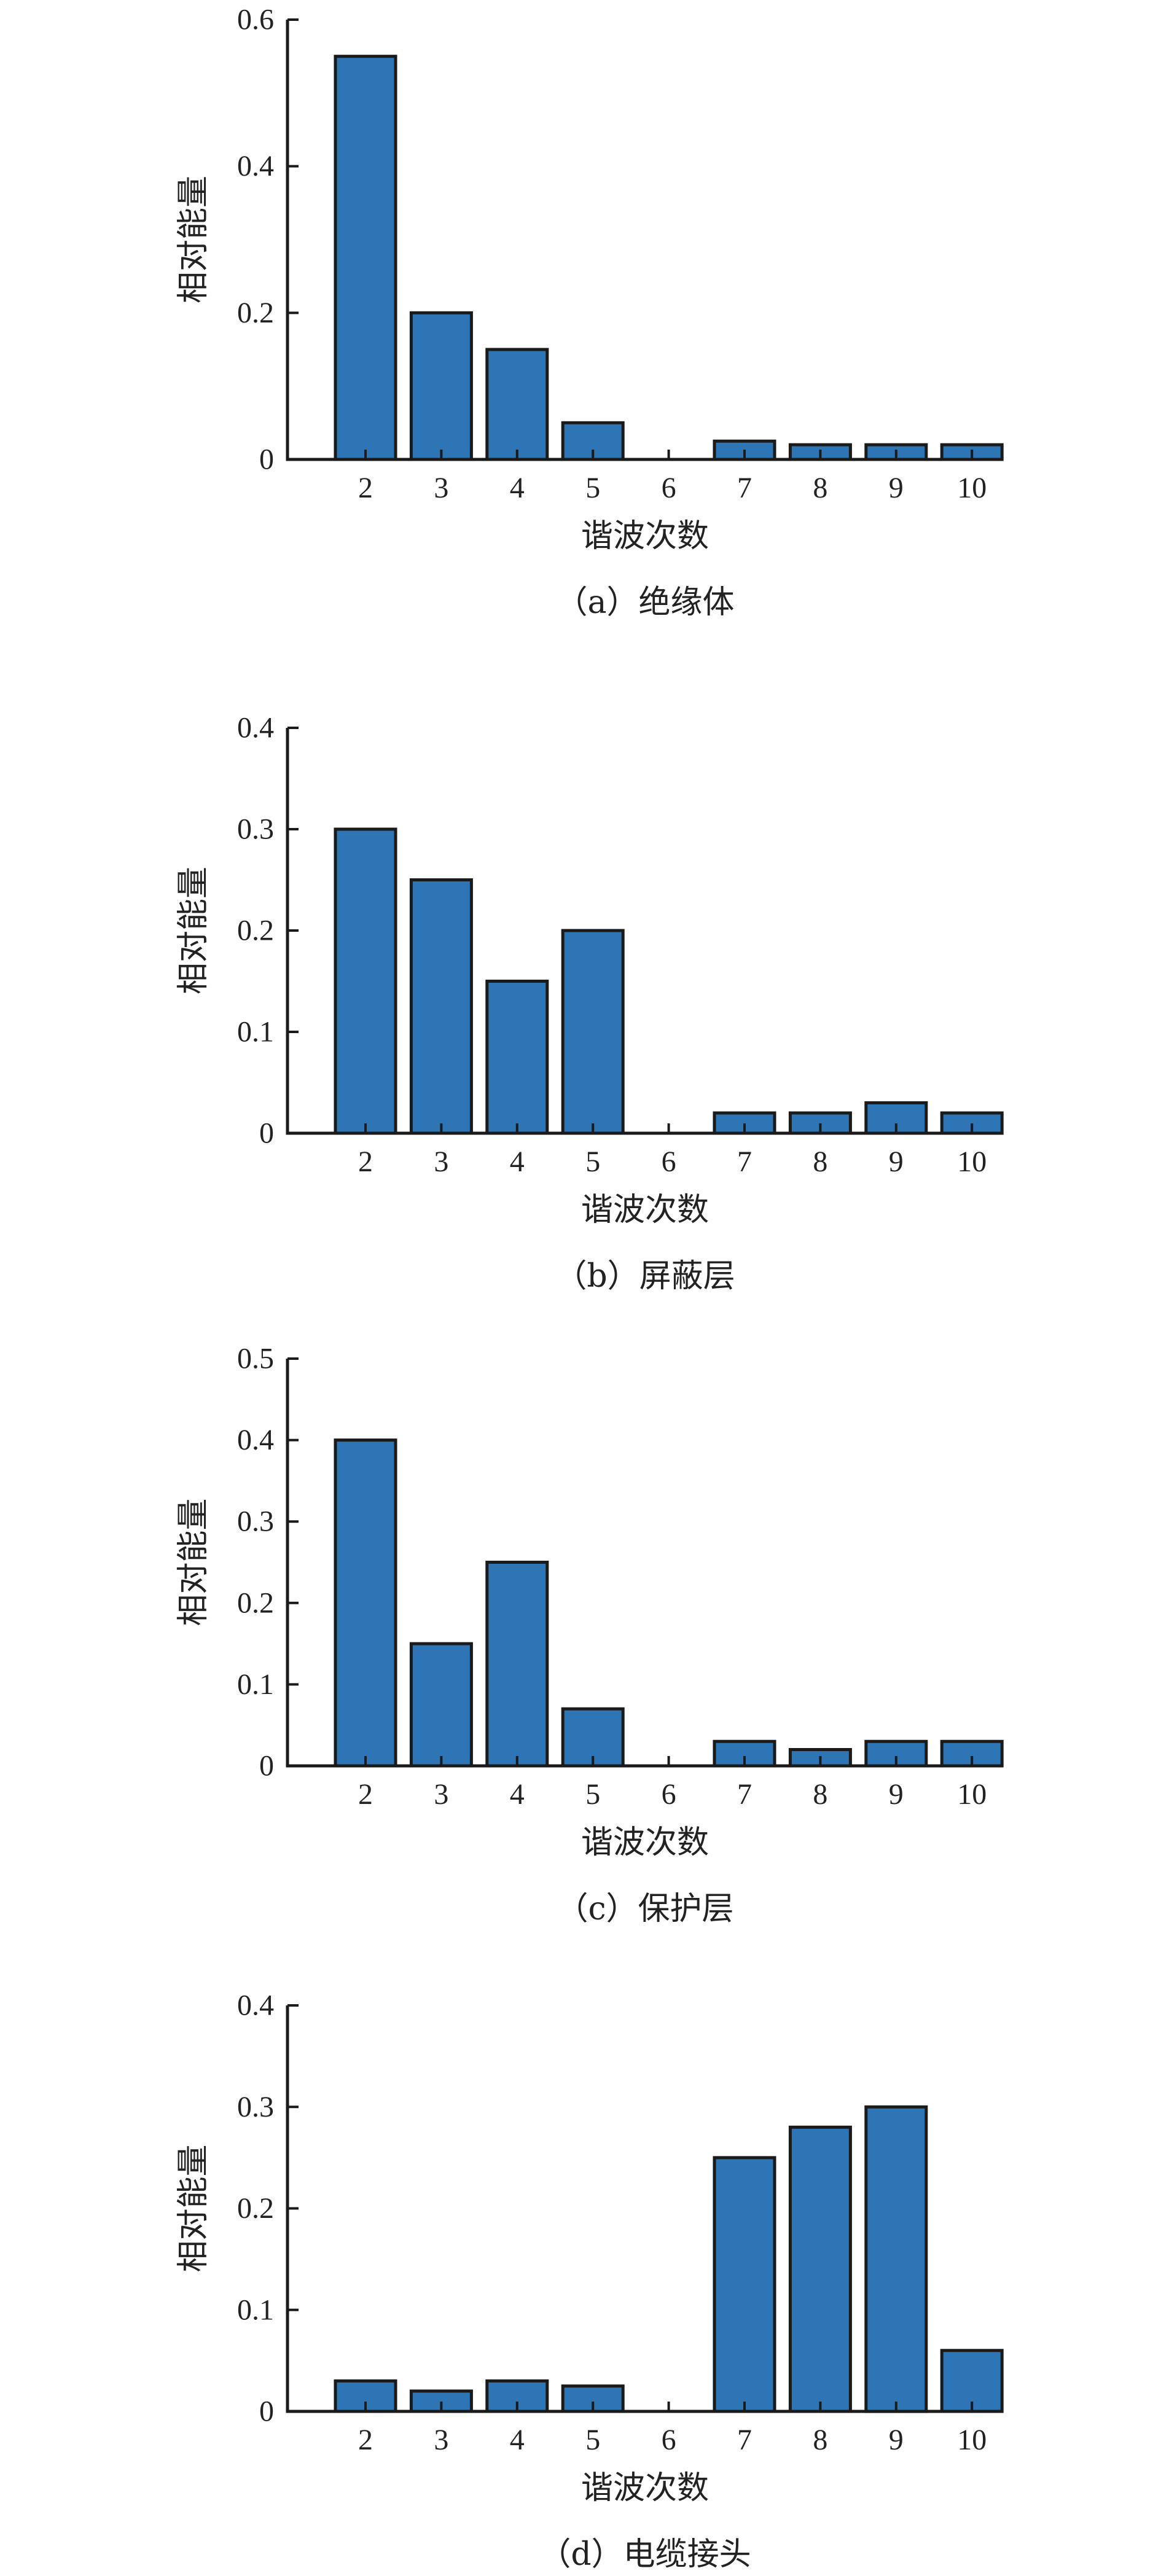 This screenshot has width=1161, height=2576. What do you see at coordinates (645, 1276) in the screenshot?
I see `figure-caption: （b）屏蔽层` at bounding box center [645, 1276].